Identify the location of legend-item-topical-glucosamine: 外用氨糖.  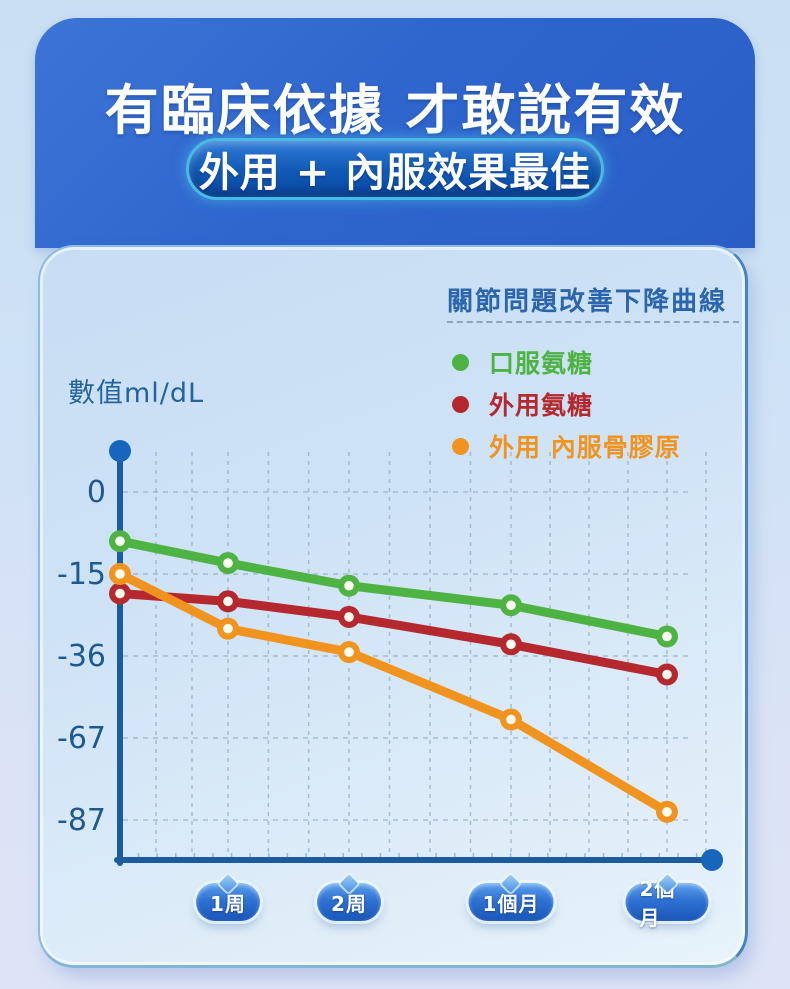
(566, 404).